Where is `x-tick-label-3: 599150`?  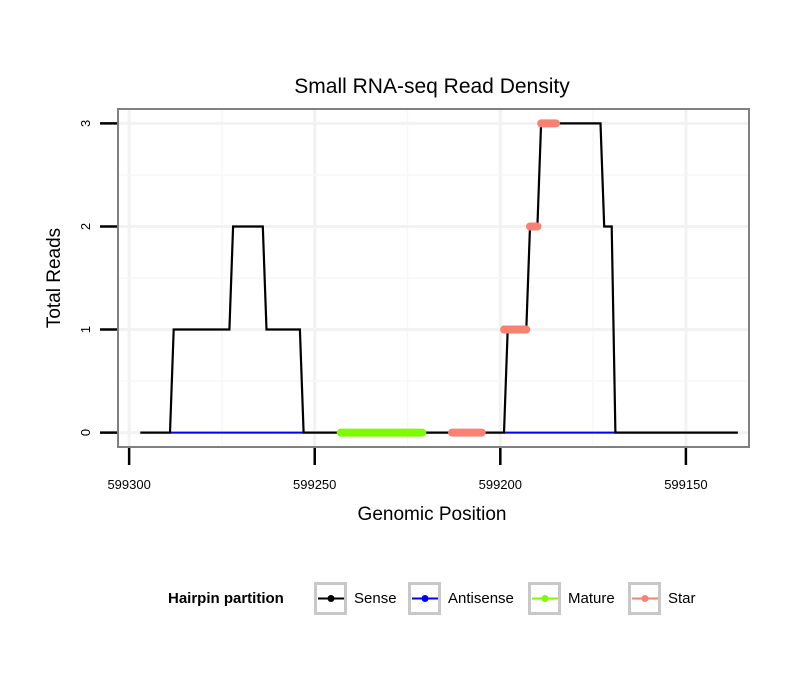 x-tick-label-3: 599150 is located at coordinates (685, 484).